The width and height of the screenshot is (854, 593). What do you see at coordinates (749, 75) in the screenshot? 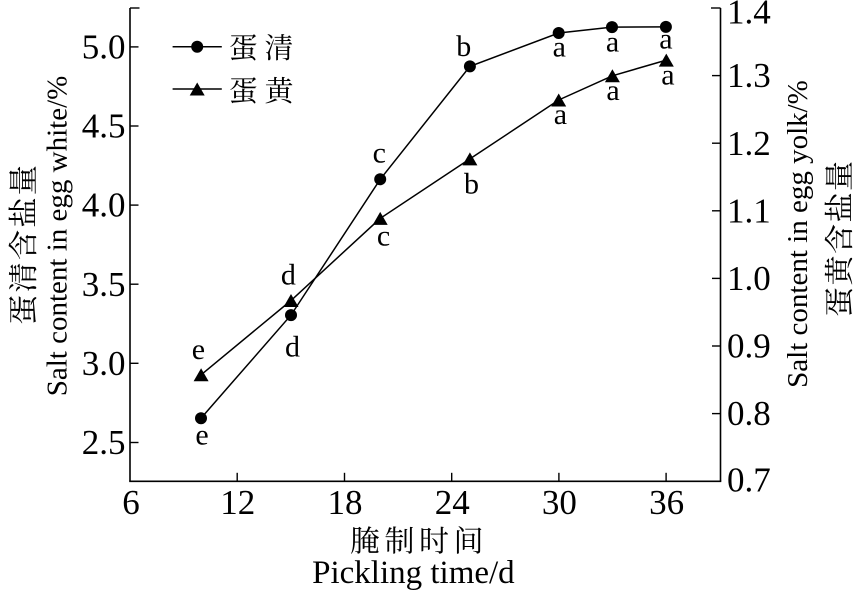
I see `svg-text: 1.3` at bounding box center [749, 75].